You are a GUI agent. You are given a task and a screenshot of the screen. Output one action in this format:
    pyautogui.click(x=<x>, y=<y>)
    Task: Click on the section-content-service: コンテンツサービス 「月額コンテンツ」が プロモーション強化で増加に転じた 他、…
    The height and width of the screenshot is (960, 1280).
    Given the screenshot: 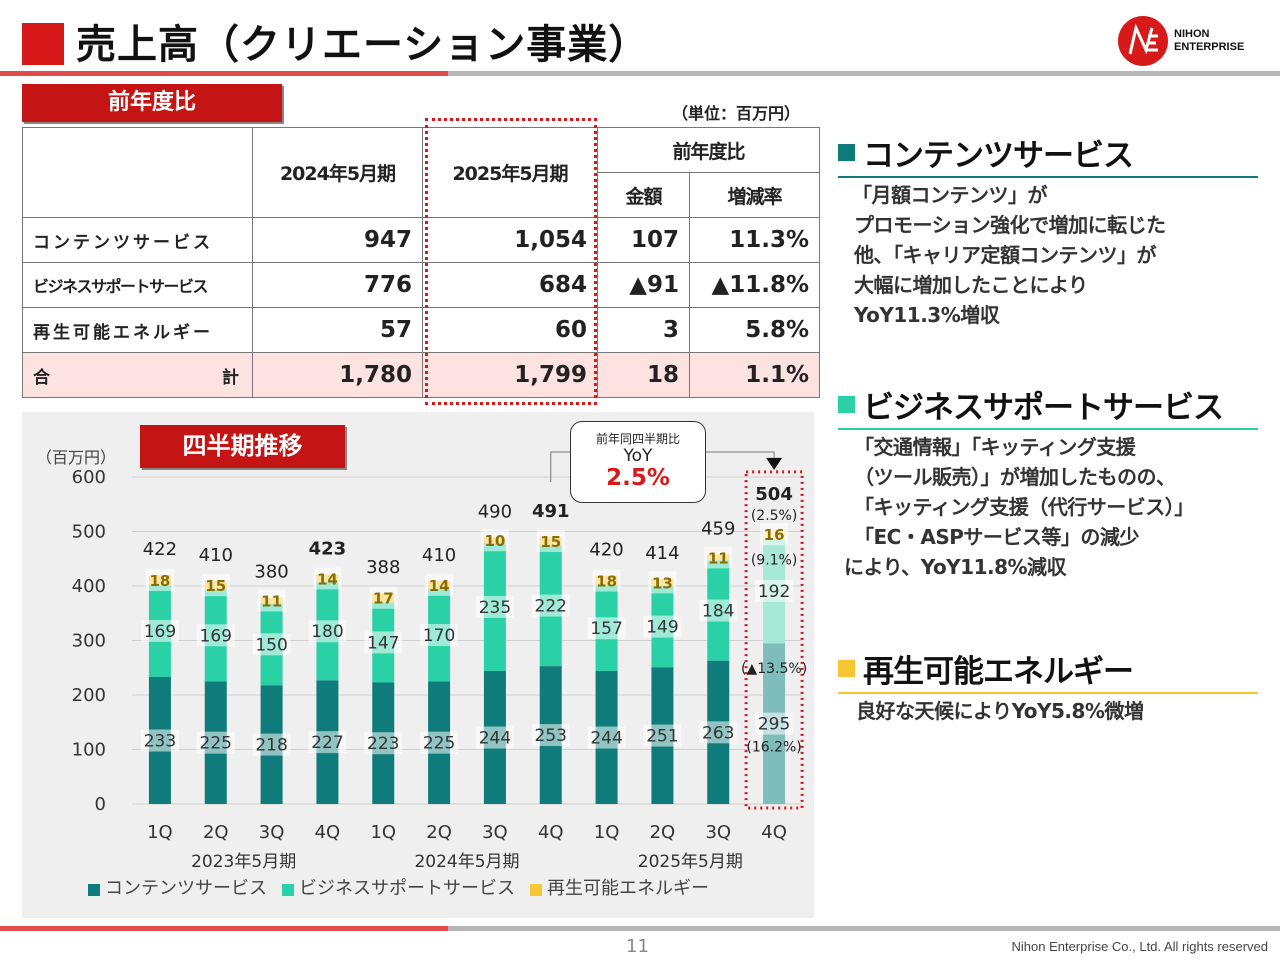 What is the action you would take?
    pyautogui.click(x=1048, y=230)
    